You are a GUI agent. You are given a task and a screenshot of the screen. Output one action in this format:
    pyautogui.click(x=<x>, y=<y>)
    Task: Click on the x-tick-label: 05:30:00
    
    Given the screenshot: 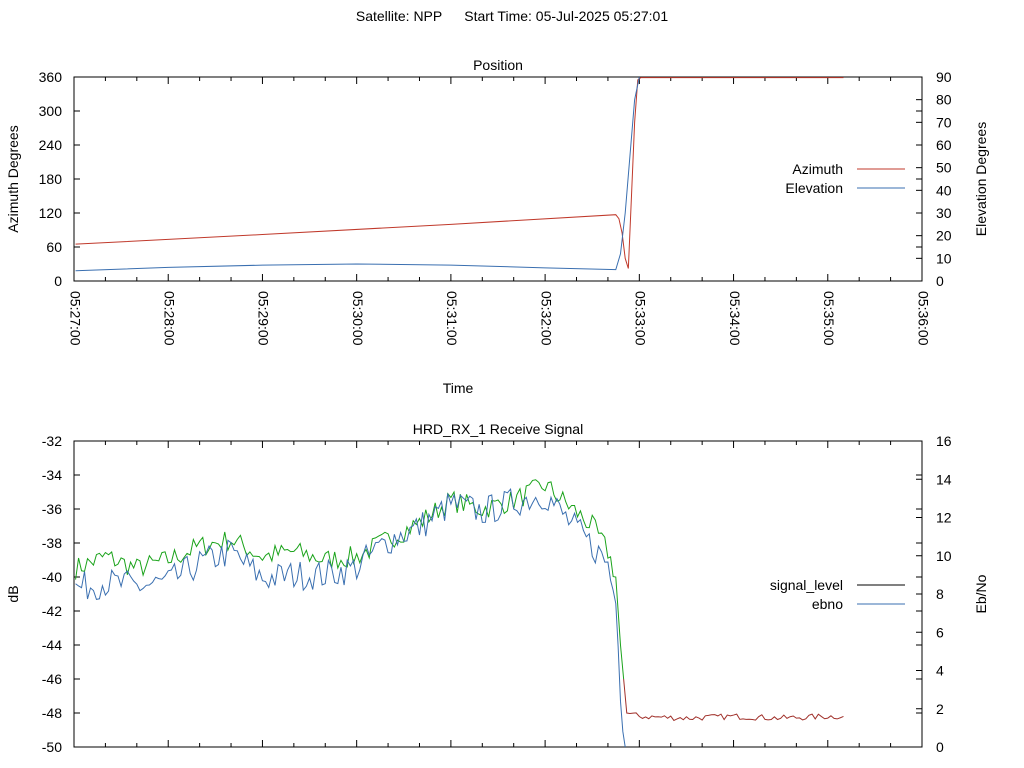 What is the action you would take?
    pyautogui.click(x=358, y=318)
    